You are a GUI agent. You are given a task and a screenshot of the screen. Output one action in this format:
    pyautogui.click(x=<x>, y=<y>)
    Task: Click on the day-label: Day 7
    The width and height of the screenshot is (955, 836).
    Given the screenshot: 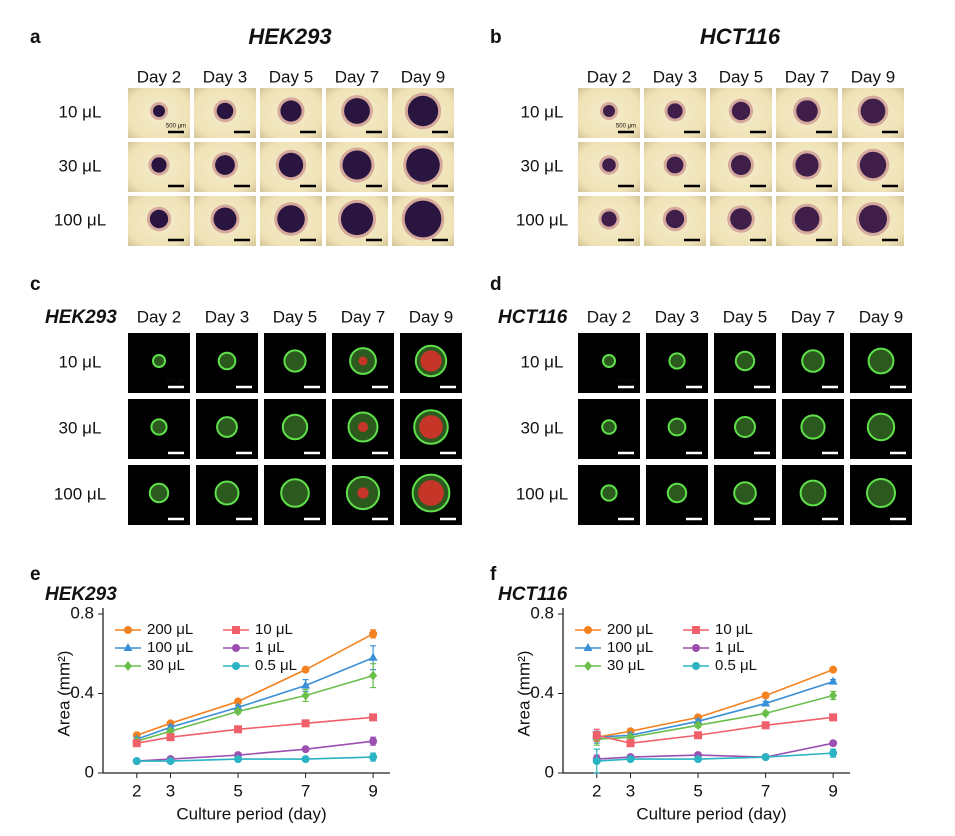 What is the action you would take?
    pyautogui.click(x=807, y=76)
    